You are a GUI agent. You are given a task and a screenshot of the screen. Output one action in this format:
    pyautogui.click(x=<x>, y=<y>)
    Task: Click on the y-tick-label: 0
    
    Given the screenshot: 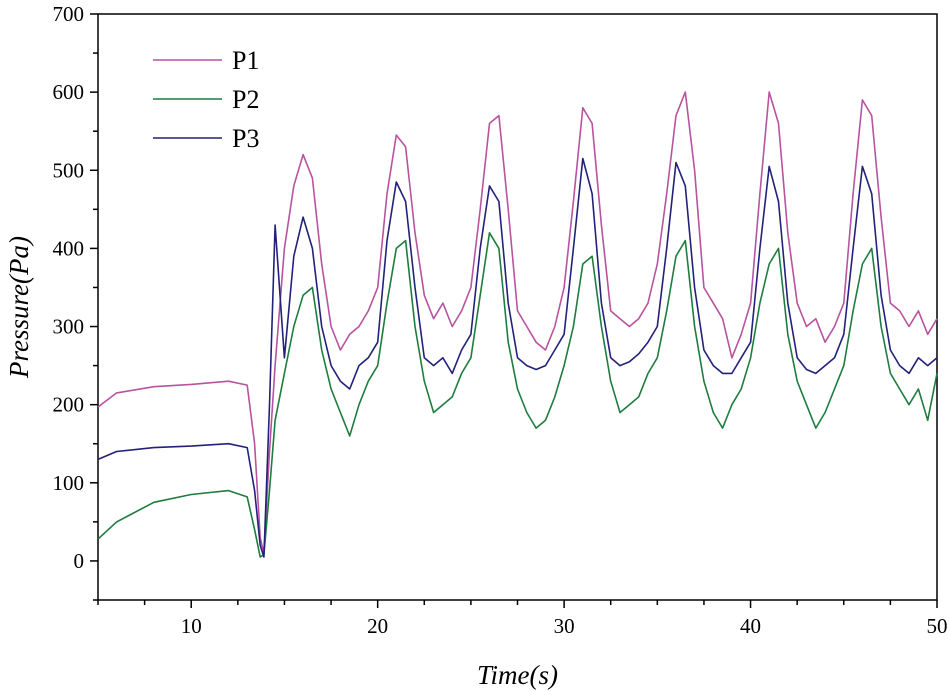 What is the action you would take?
    pyautogui.click(x=79, y=561)
    